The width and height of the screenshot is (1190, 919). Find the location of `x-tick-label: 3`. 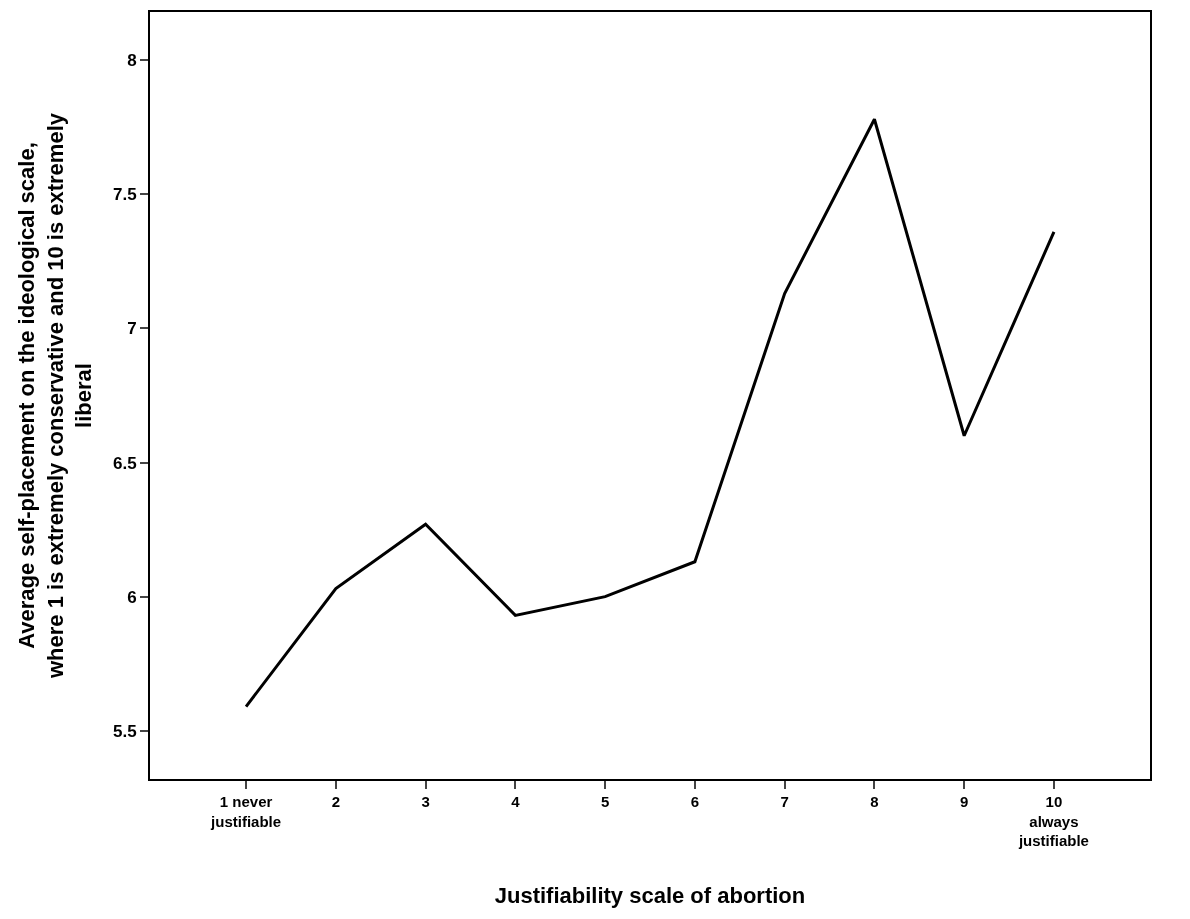

x-tick-label: 3 is located at coordinates (425, 801).